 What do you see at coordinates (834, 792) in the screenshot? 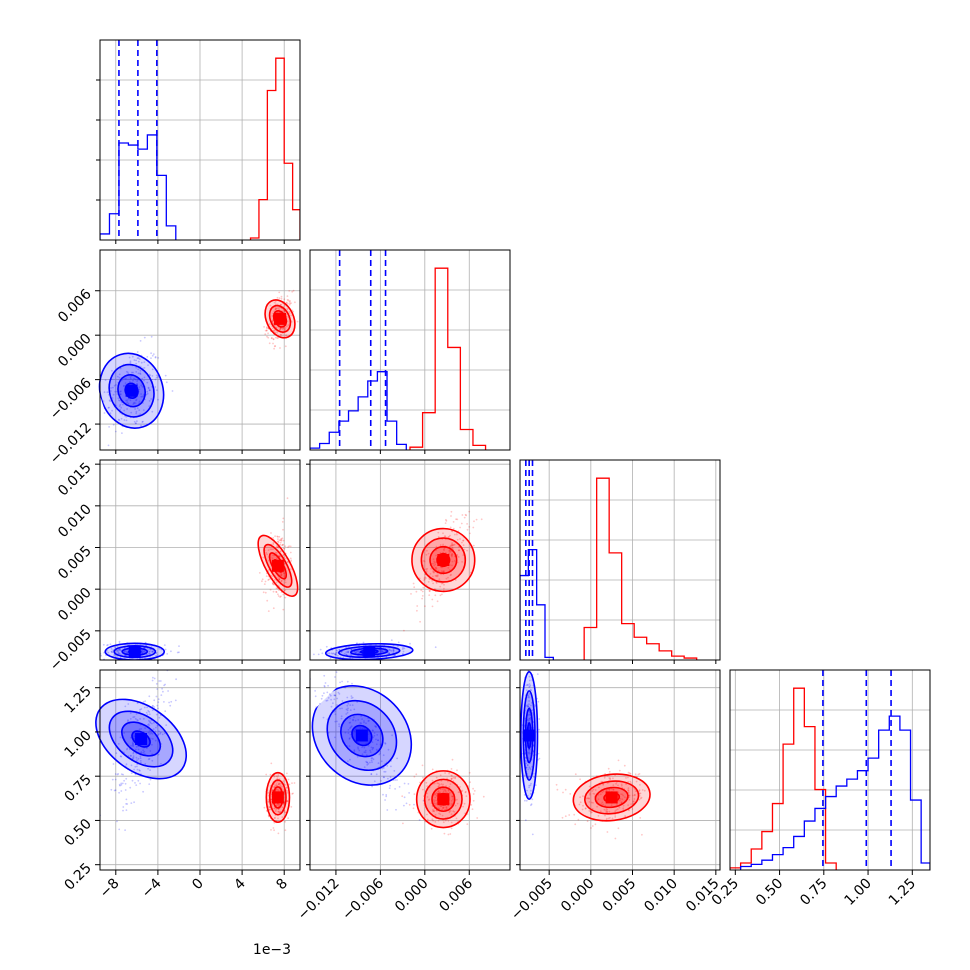
I see `histogram-blue-step` at bounding box center [834, 792].